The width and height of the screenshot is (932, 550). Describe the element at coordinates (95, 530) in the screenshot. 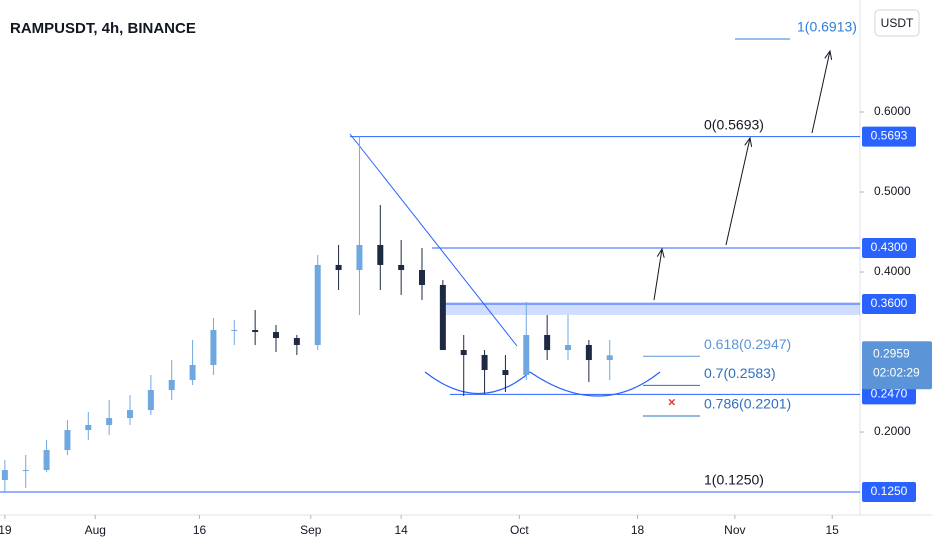

I see `x-tick-label: Aug` at that location.